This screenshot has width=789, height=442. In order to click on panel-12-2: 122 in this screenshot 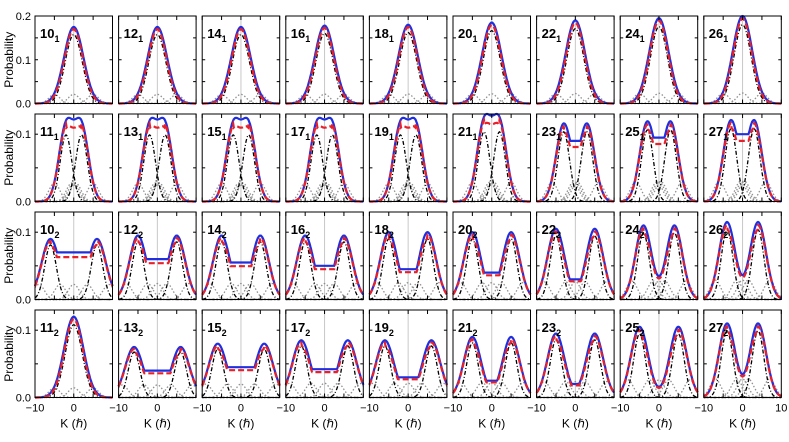, I will do `click(157, 256)`.